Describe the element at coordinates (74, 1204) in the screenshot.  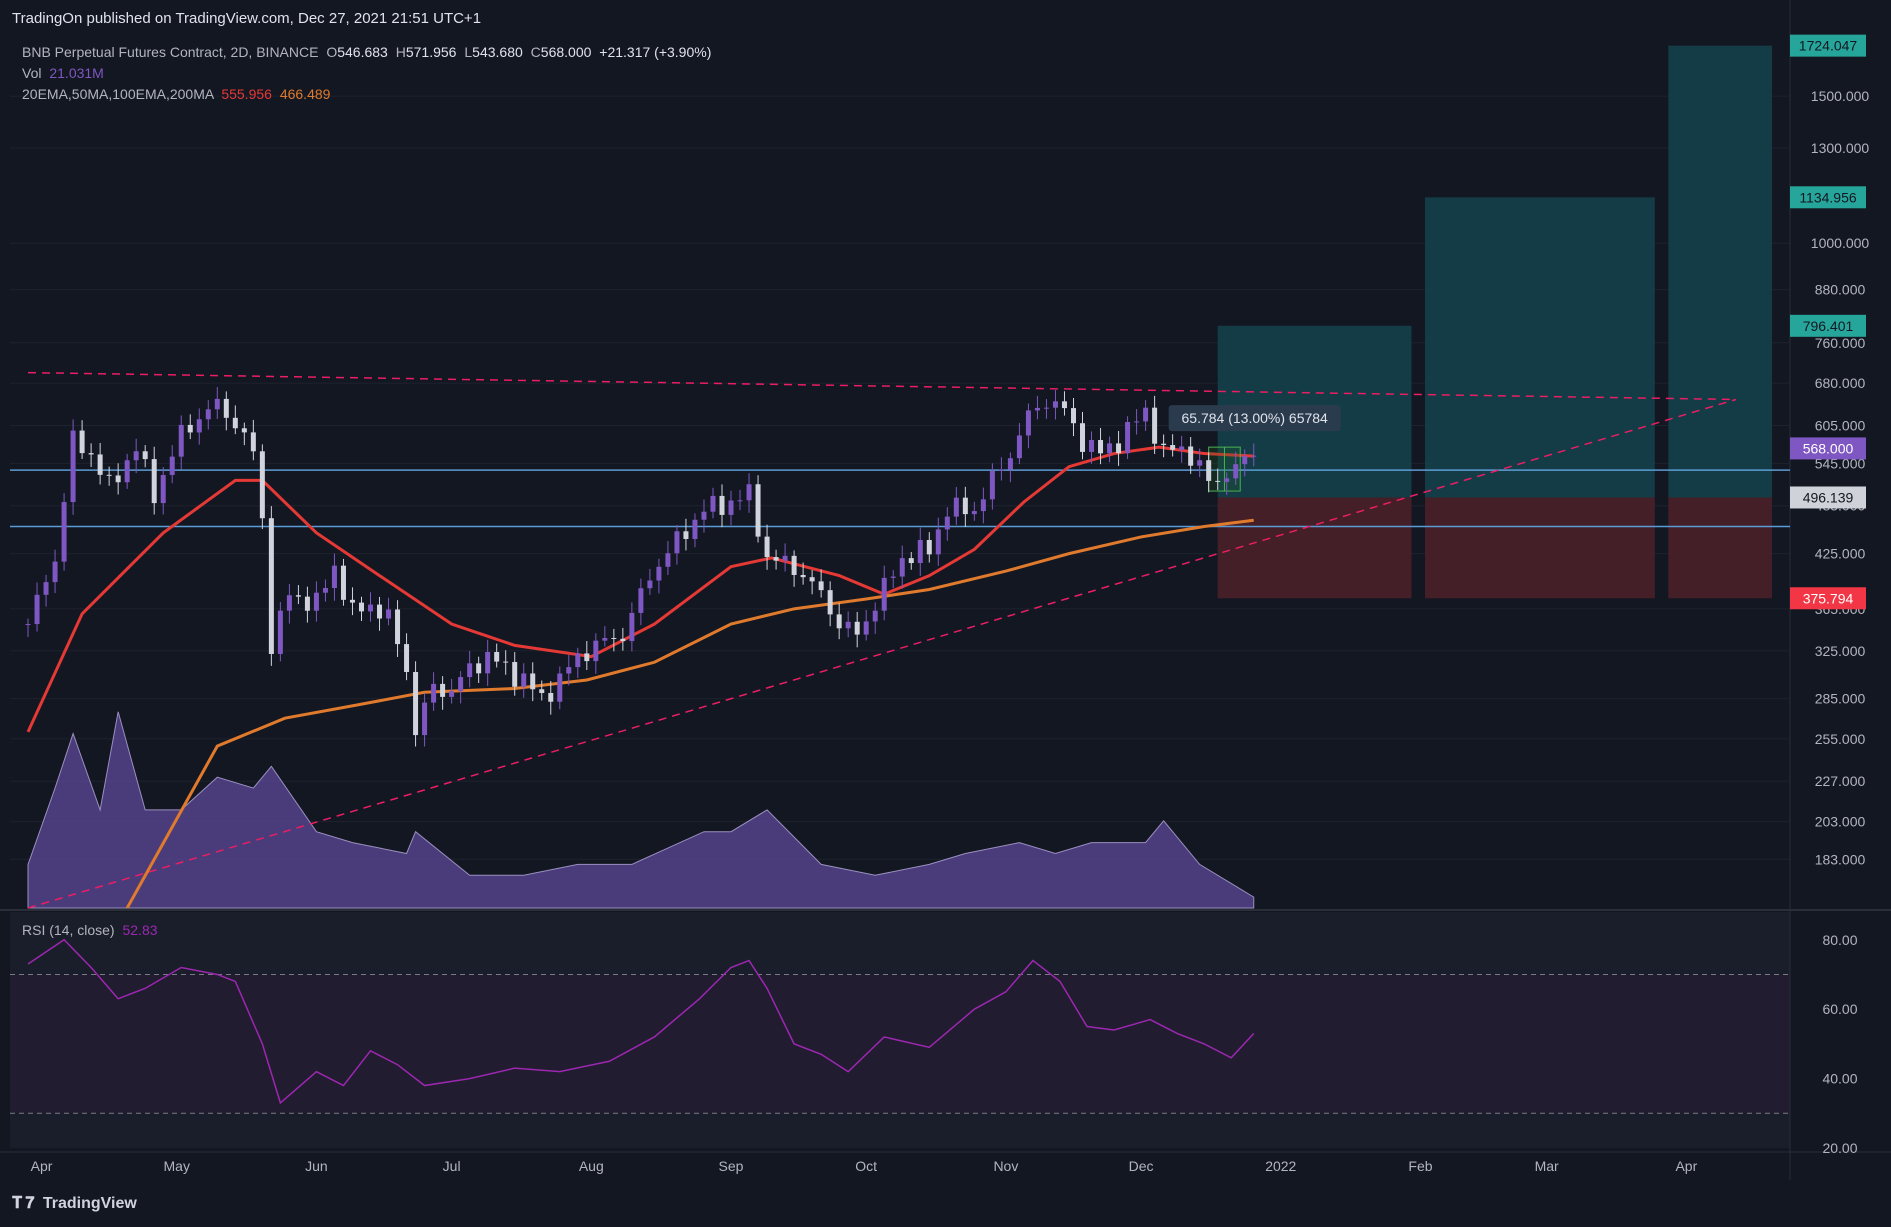
I see `tradingview-footer: 𝐓 𝟕 TradingView` at that location.